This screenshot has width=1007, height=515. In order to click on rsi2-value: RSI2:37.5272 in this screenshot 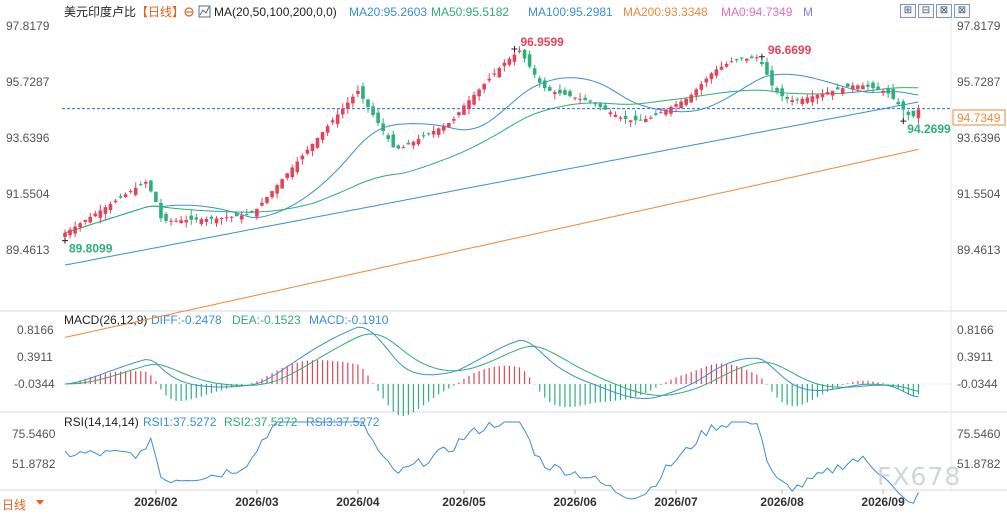, I will do `click(261, 422)`.